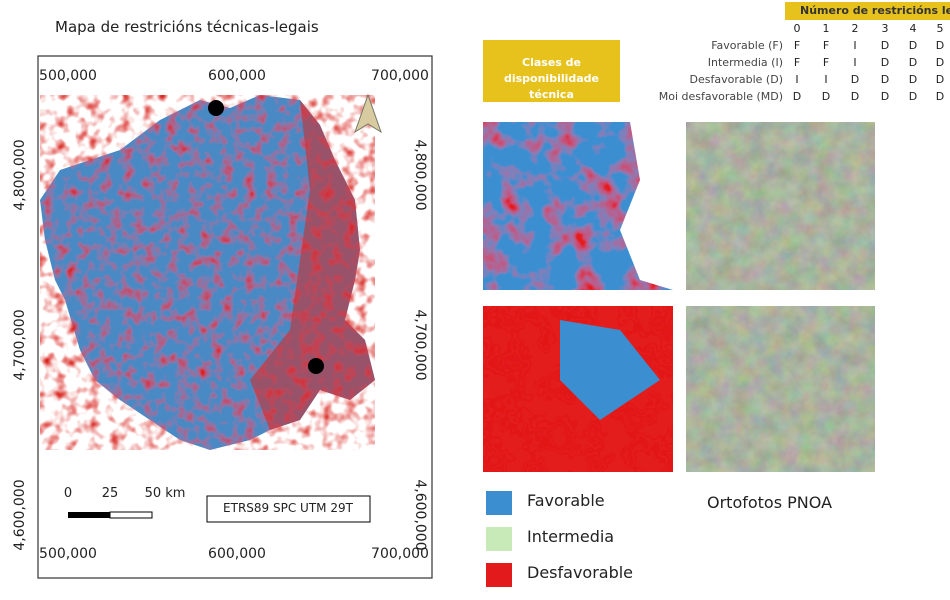  What do you see at coordinates (165, 493) in the screenshot?
I see `scale-label: 50 km` at bounding box center [165, 493].